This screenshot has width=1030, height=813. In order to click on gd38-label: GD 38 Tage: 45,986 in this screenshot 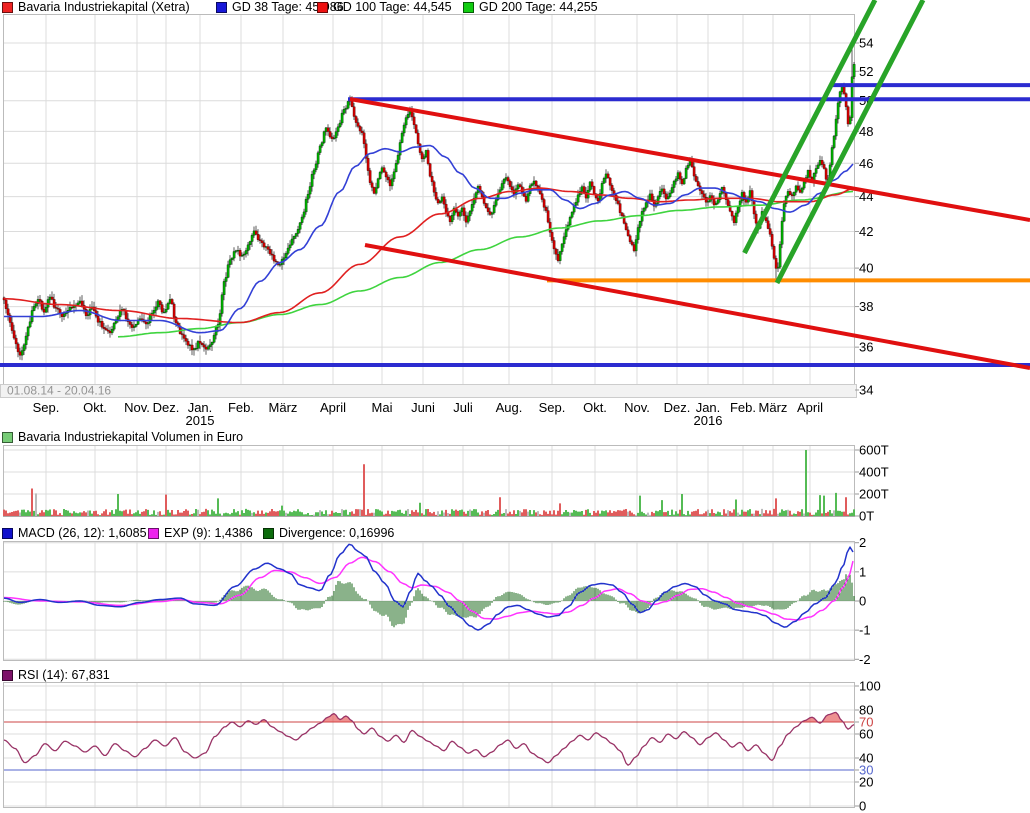, I will do `click(288, 7)`.